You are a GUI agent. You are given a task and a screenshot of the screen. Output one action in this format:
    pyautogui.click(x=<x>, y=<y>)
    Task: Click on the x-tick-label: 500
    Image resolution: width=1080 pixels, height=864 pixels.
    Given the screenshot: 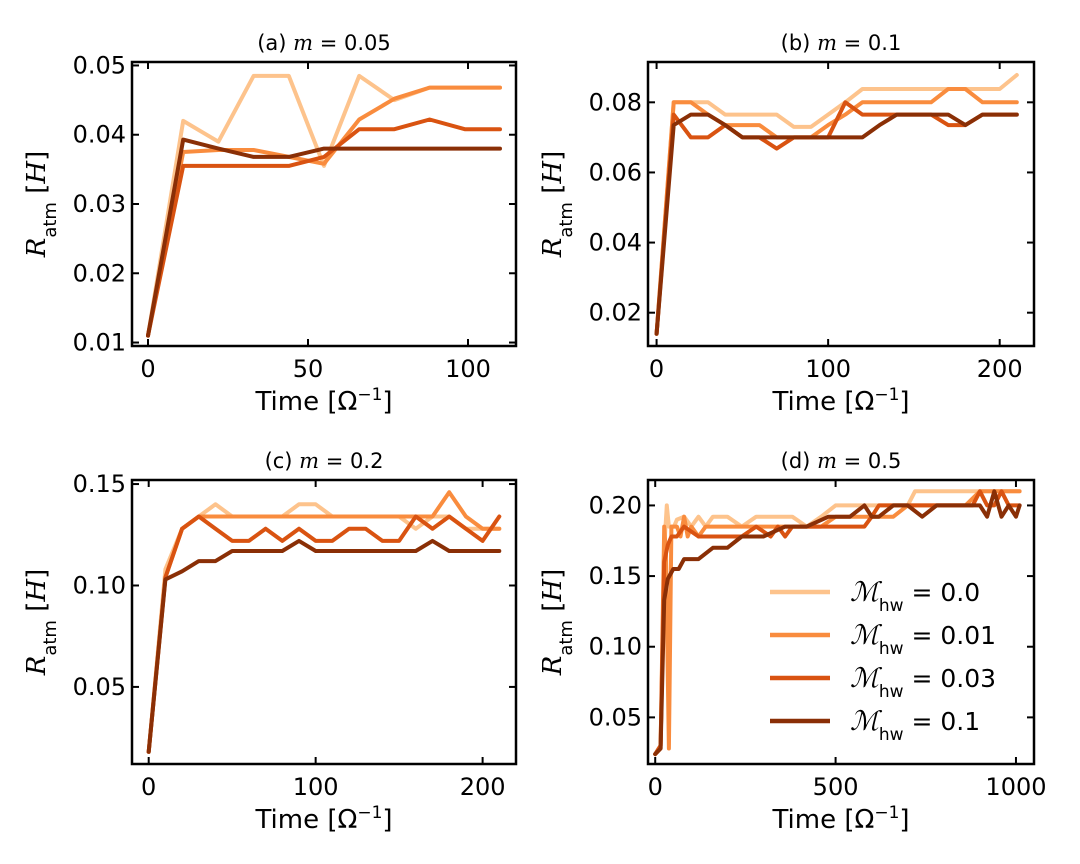 What is the action you would take?
    pyautogui.click(x=836, y=787)
    